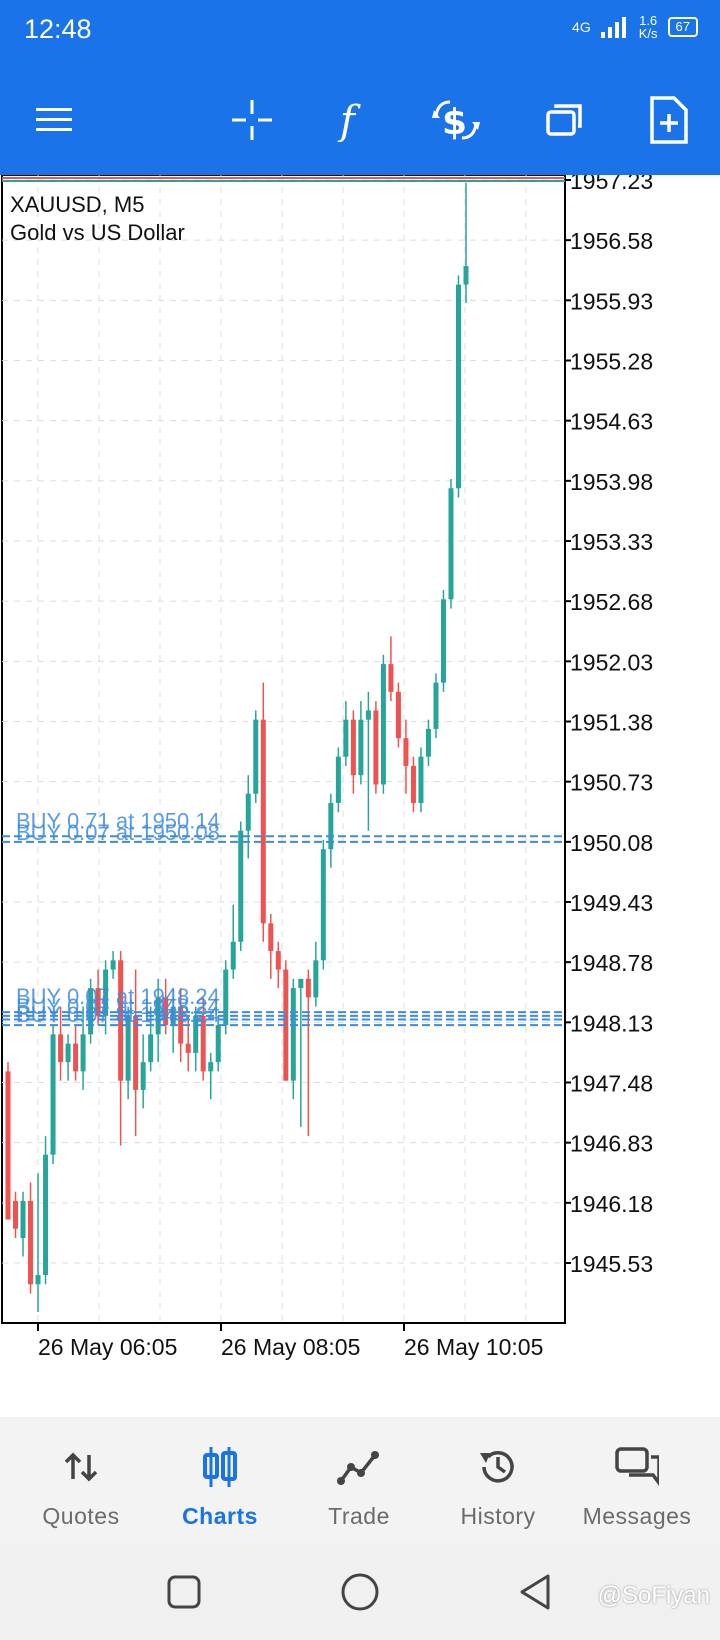 The image size is (720, 1640). I want to click on network-speed: 1.6 K/s, so click(648, 27).